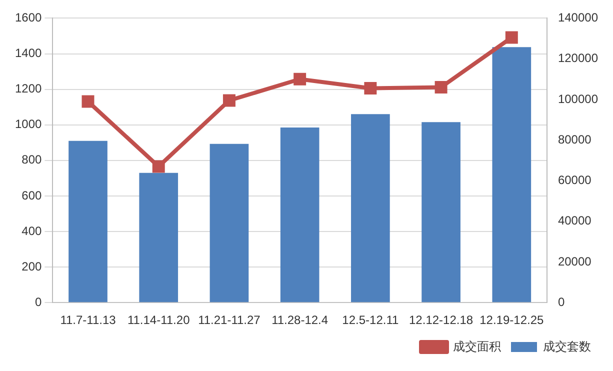 The image size is (613, 371). Describe the element at coordinates (575, 261) in the screenshot. I see `y2-tick-label: 20000` at that location.